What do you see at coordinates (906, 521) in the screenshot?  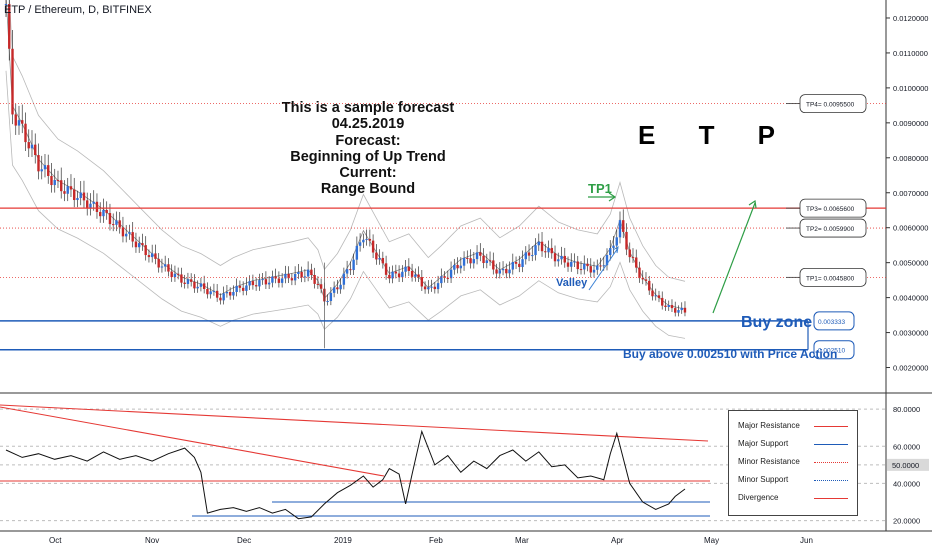 I see `rsi-tick-label: 20.0000` at bounding box center [906, 521].